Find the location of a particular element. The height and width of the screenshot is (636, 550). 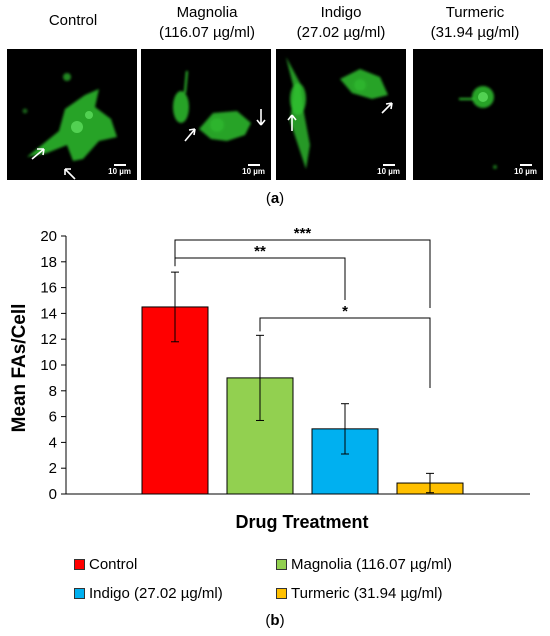

y-tick-label: 8 is located at coordinates (53, 391).